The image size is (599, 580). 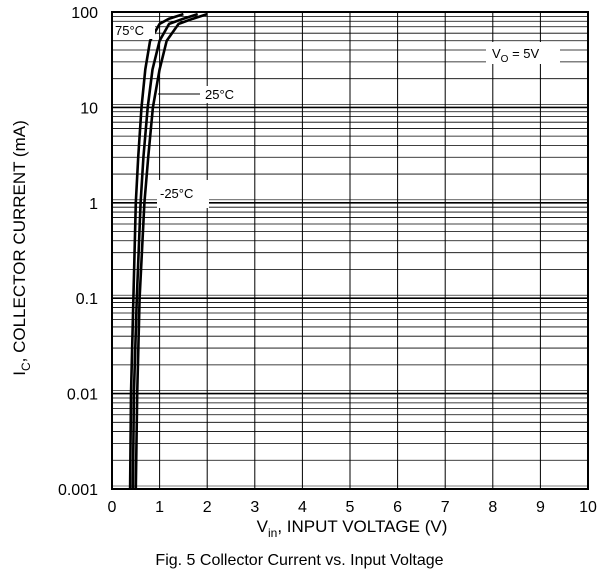 I want to click on label-m25c-bg, so click(x=183, y=194).